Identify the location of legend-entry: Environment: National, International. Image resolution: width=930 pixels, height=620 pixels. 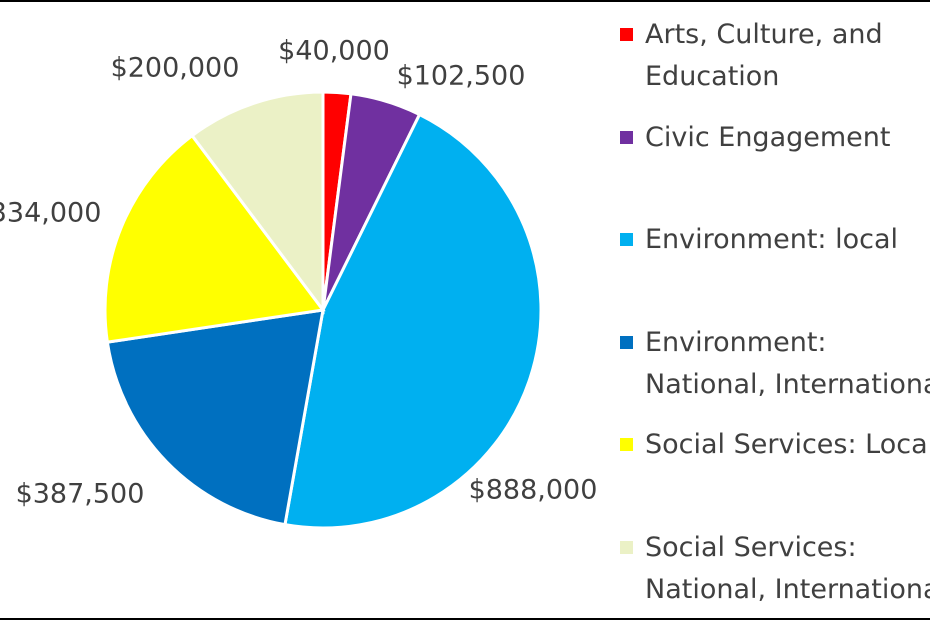
(775, 364).